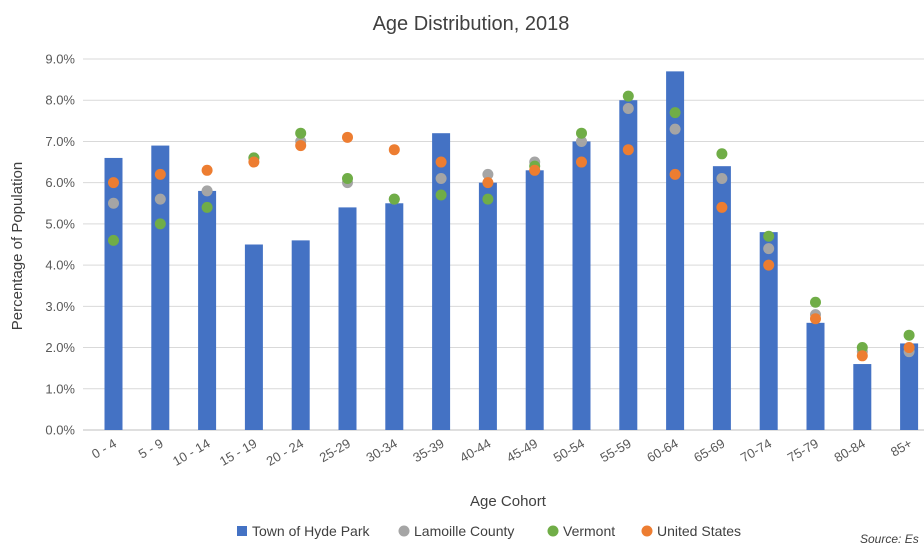 Image resolution: width=924 pixels, height=545 pixels. Describe the element at coordinates (428, 451) in the screenshot. I see `x-tick-label: 35-39` at that location.